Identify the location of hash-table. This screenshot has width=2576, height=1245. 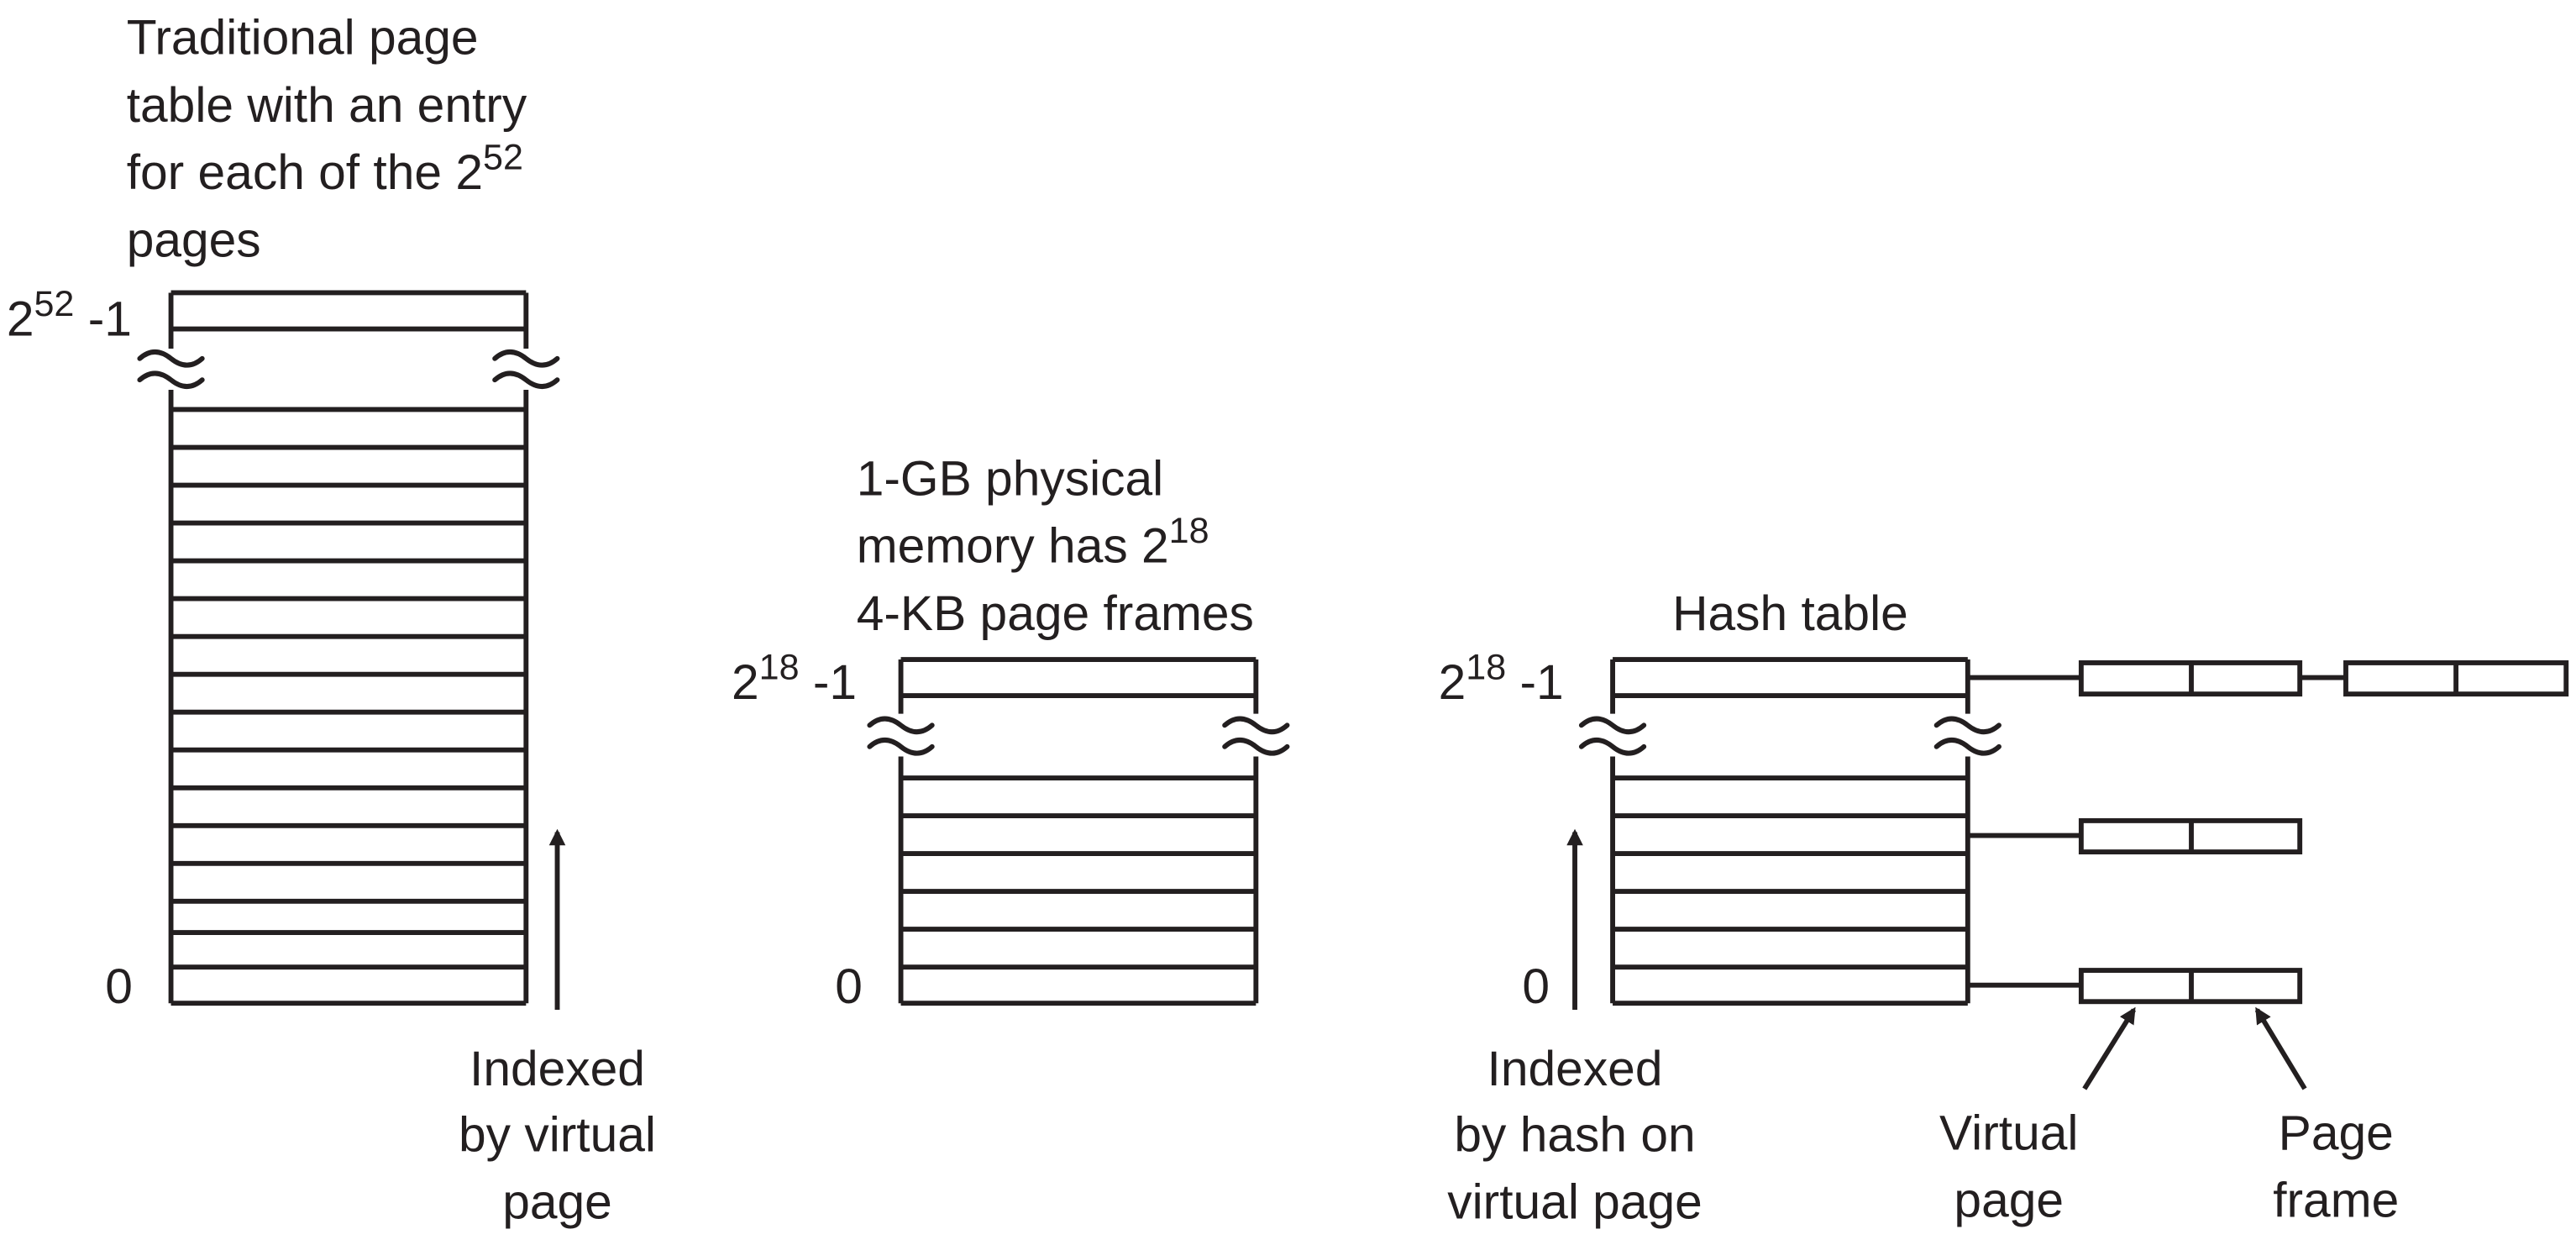
(1790, 831).